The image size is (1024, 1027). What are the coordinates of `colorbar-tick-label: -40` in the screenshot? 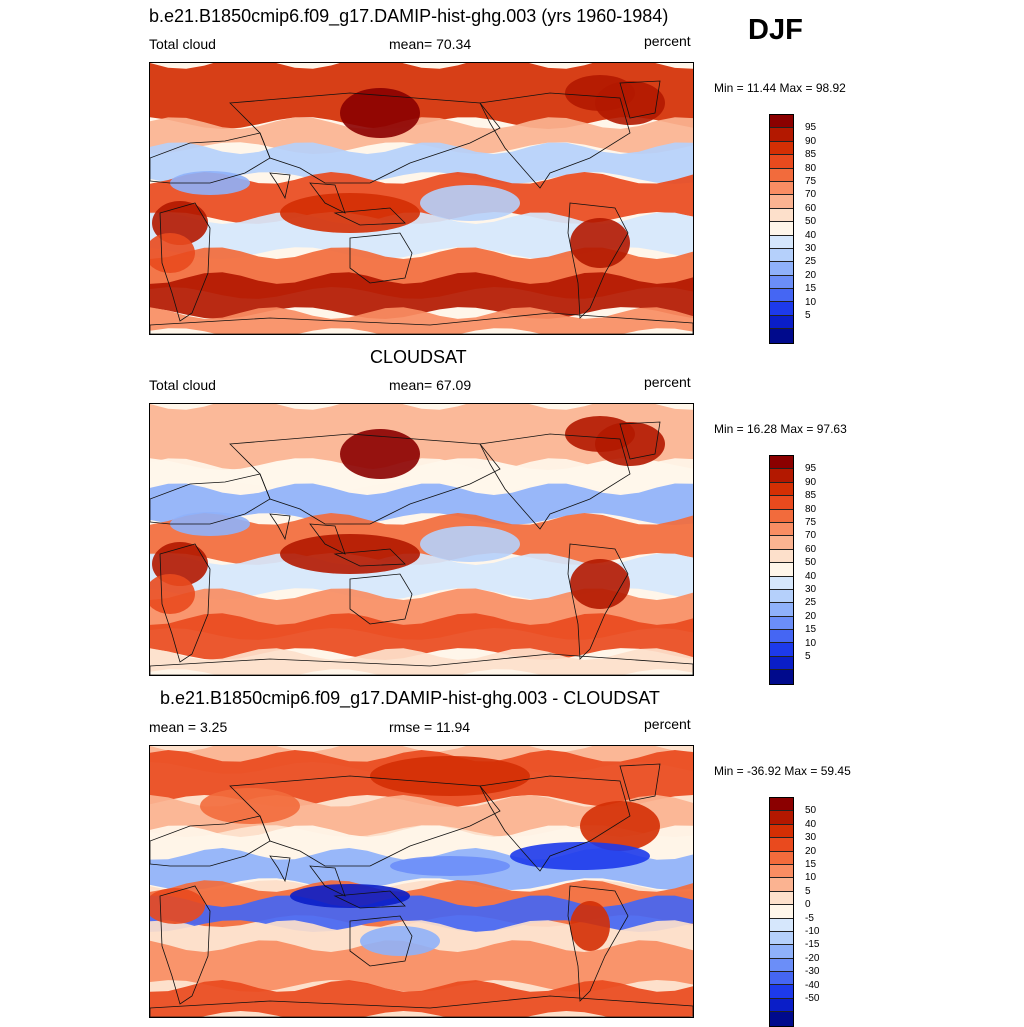 It's located at (812, 985).